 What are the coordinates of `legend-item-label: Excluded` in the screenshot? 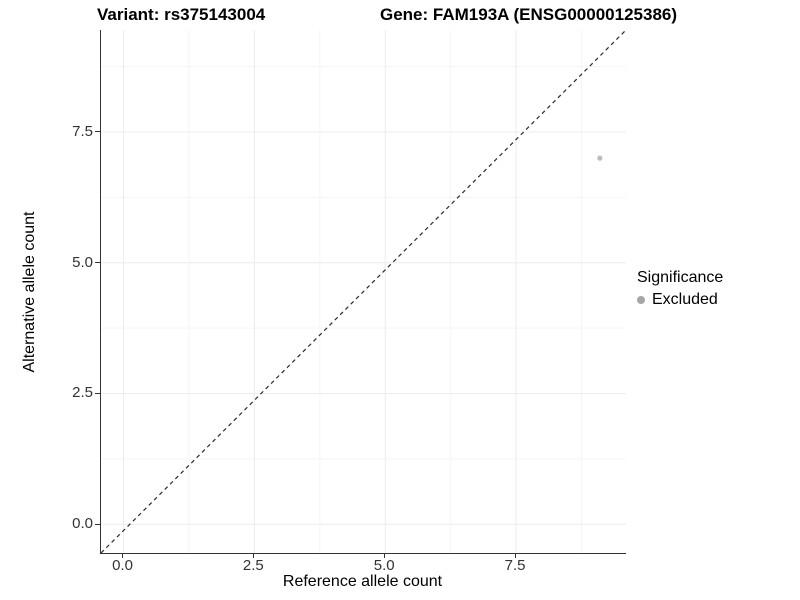 It's located at (685, 299).